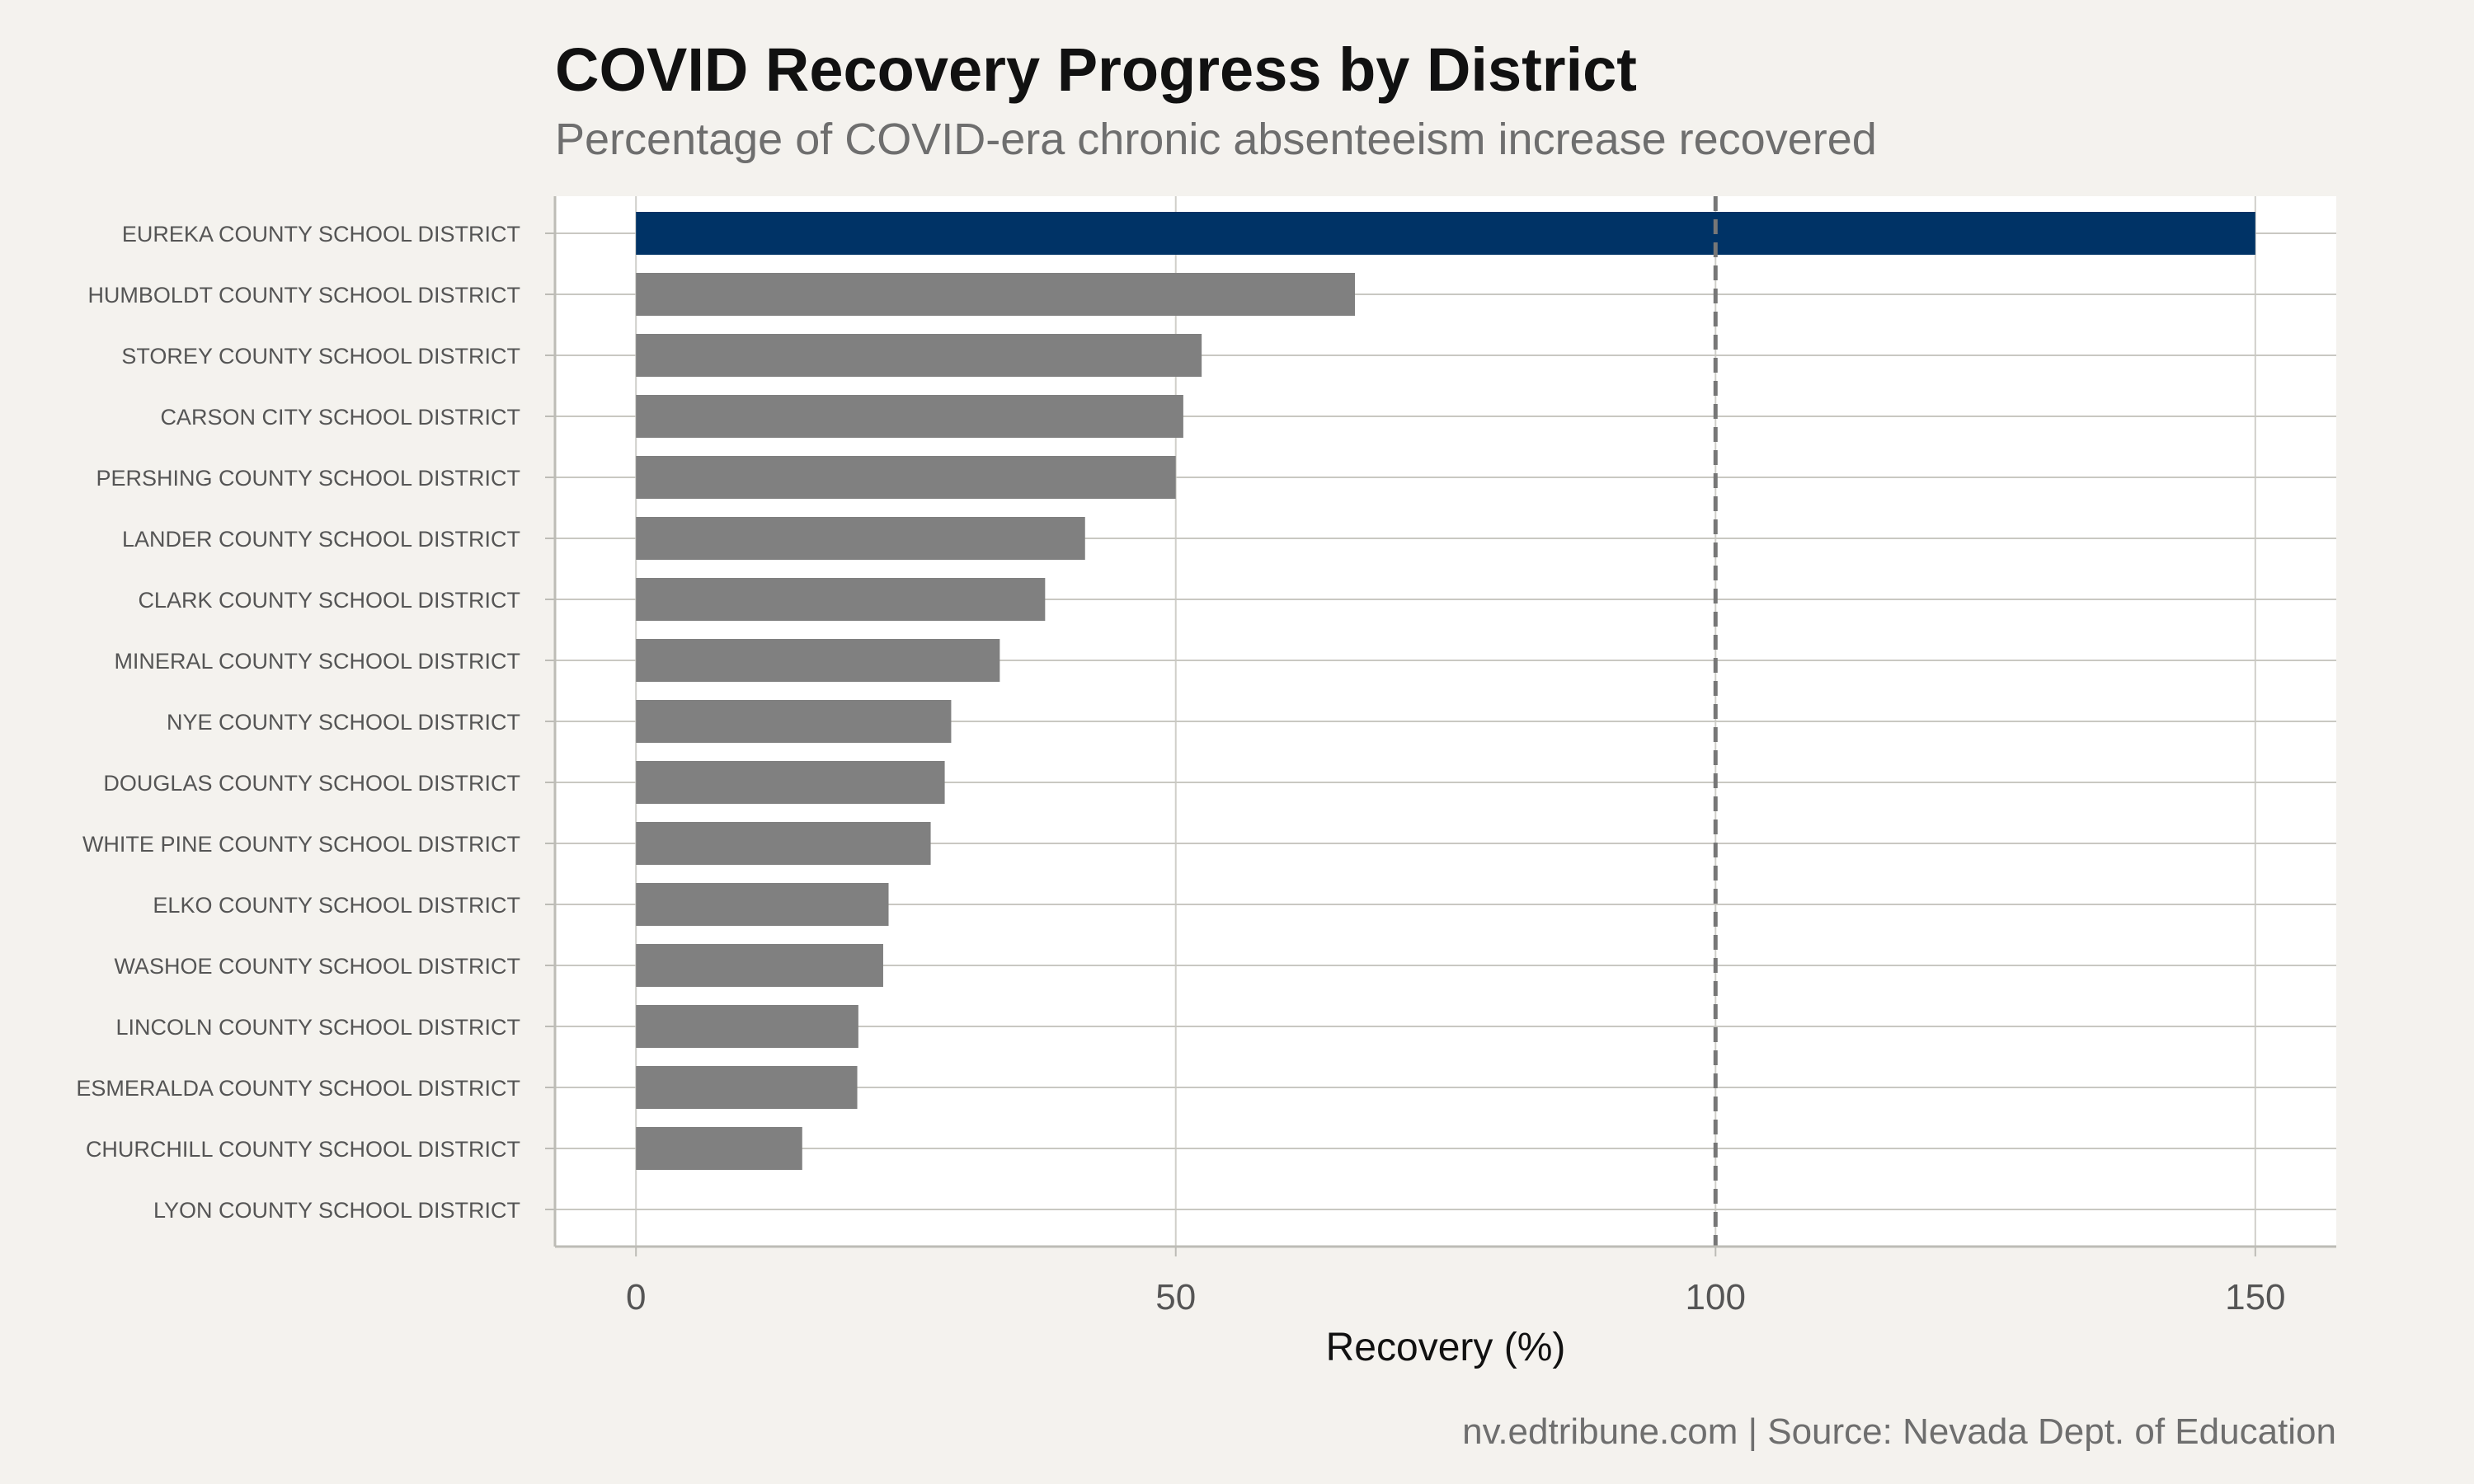 The image size is (2474, 1484). I want to click on category-label-15: CHURCHILL COUNTY SCHOOL DISTRICT, so click(303, 1149).